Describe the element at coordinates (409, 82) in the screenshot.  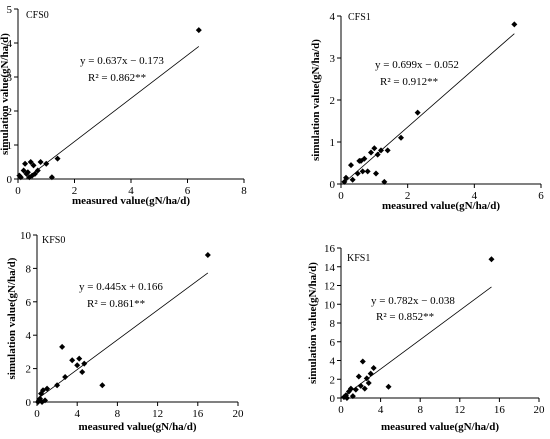
I see `r-squared-label: R² = 0.912**` at that location.